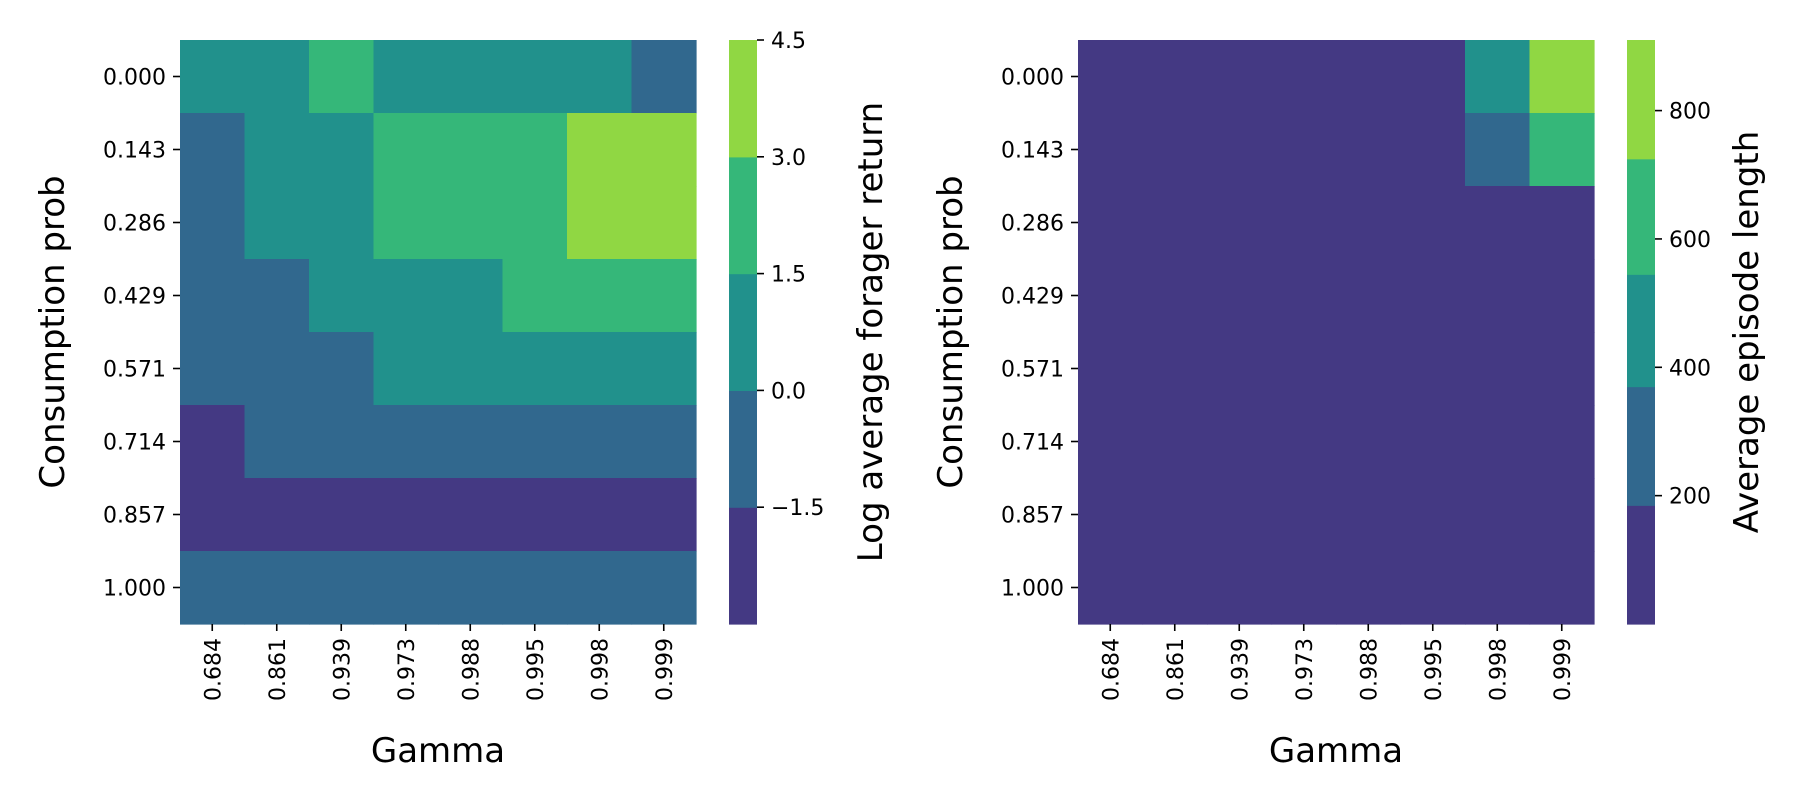 Image resolution: width=1800 pixels, height=800 pixels. What do you see at coordinates (871, 332) in the screenshot?
I see `colorbar-title: Log average forager return` at bounding box center [871, 332].